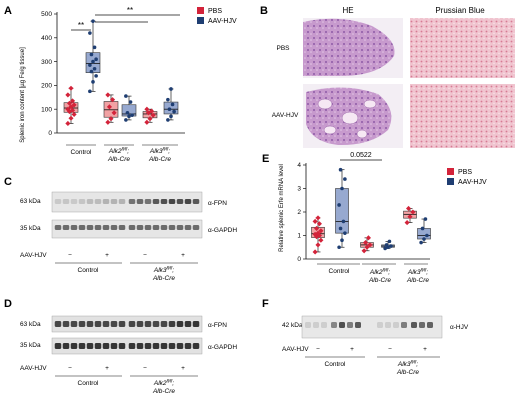  What do you see at coordinates (336, 364) in the screenshot?
I see `f-group-control: Control` at bounding box center [336, 364].